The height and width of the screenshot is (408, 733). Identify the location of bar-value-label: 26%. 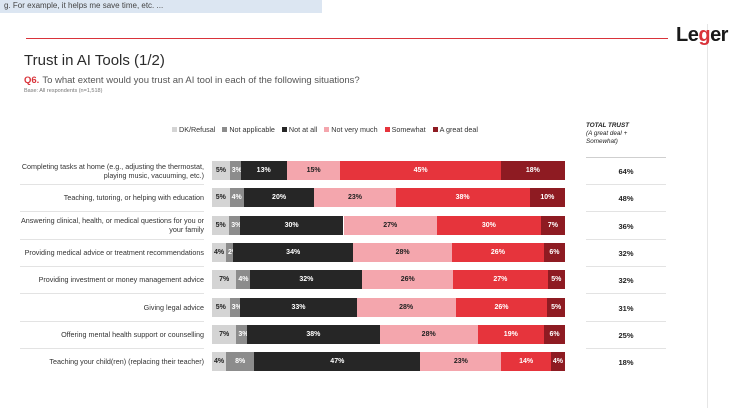
(501, 307).